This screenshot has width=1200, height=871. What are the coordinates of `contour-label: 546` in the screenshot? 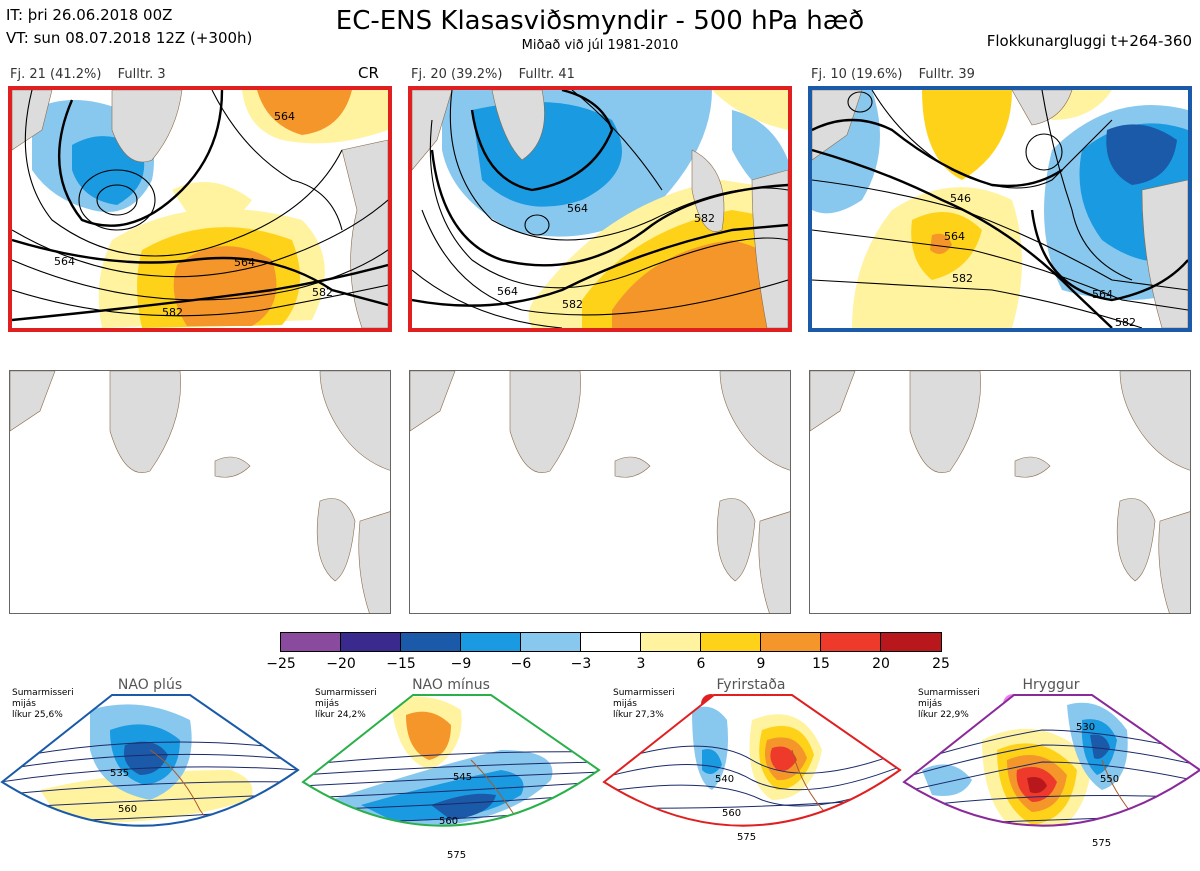 It's located at (960, 198).